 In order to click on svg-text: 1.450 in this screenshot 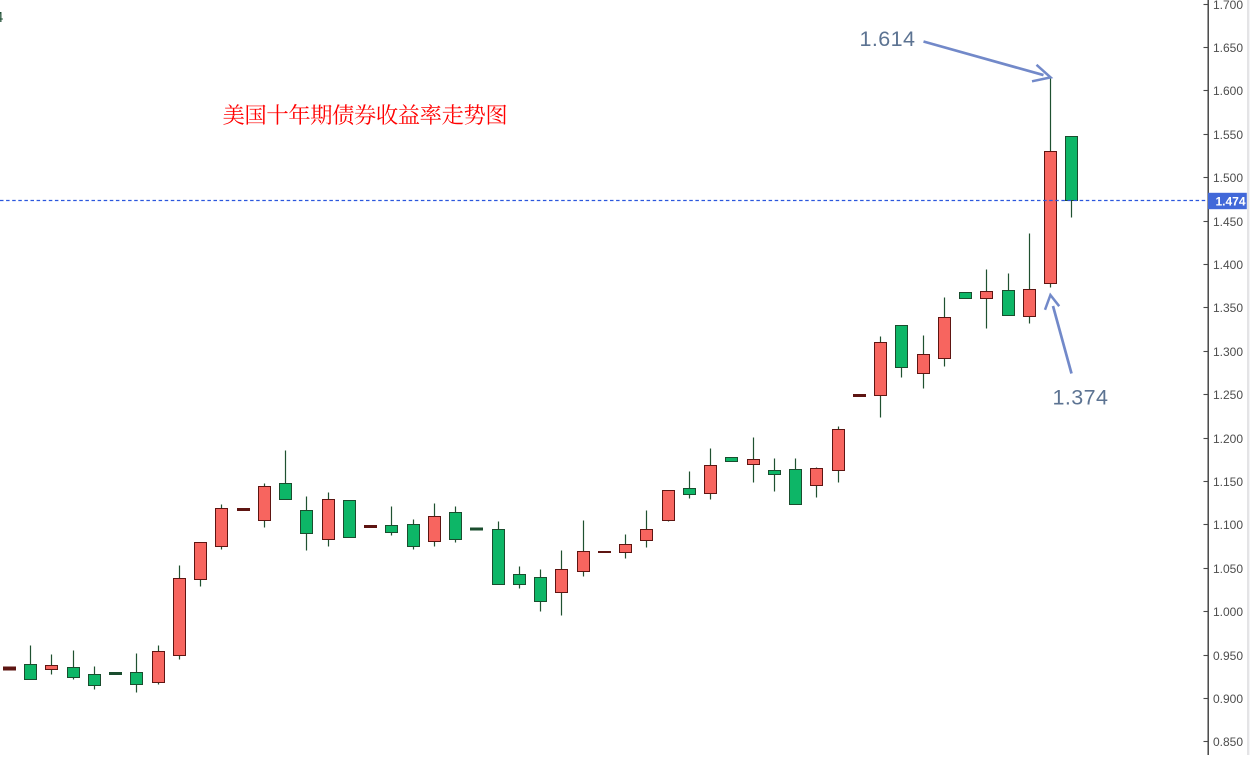, I will do `click(1228, 222)`.